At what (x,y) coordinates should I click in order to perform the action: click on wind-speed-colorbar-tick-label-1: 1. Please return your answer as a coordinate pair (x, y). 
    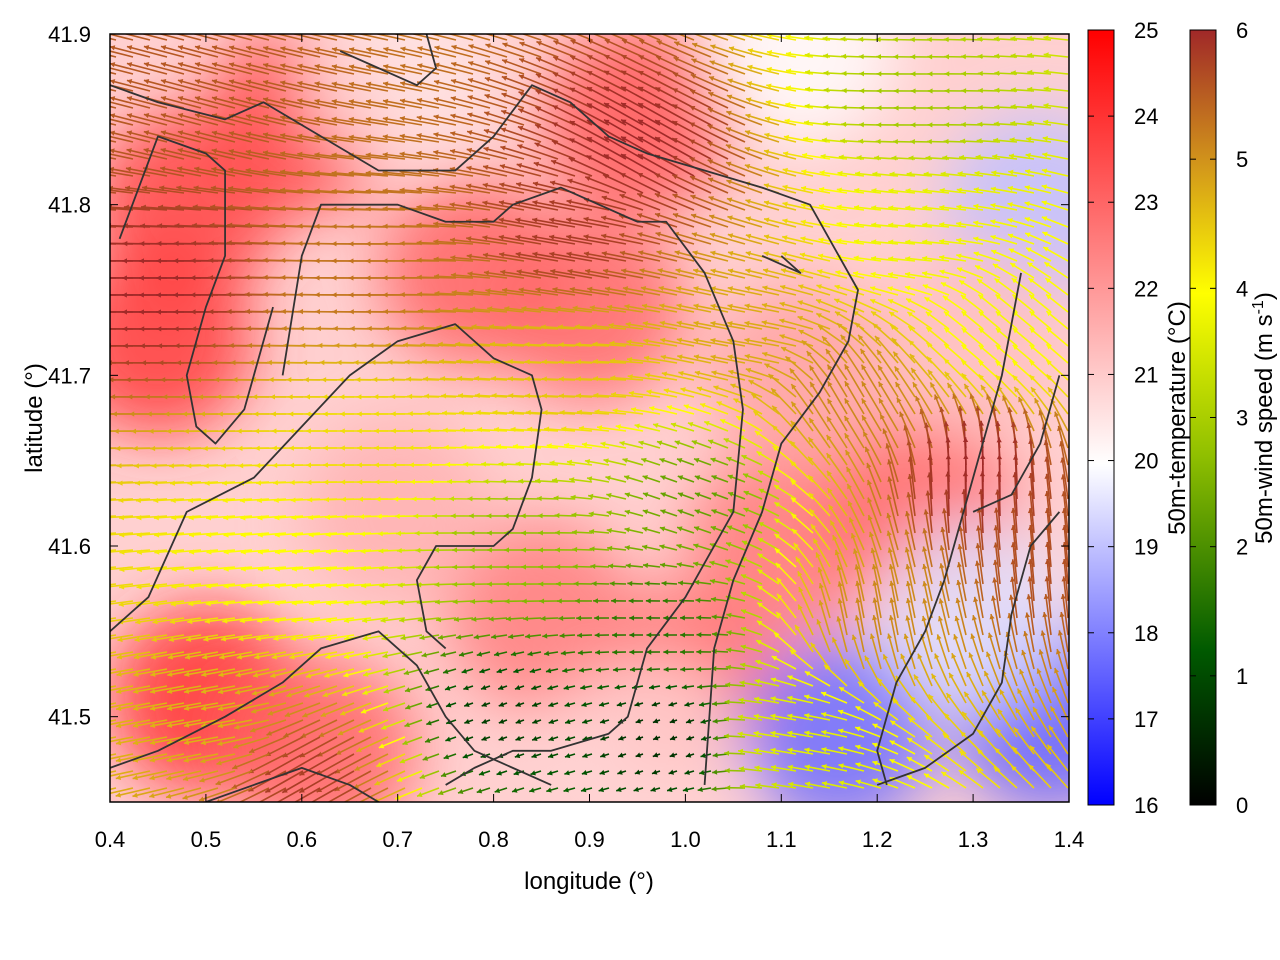
    Looking at the image, I should click on (1242, 676).